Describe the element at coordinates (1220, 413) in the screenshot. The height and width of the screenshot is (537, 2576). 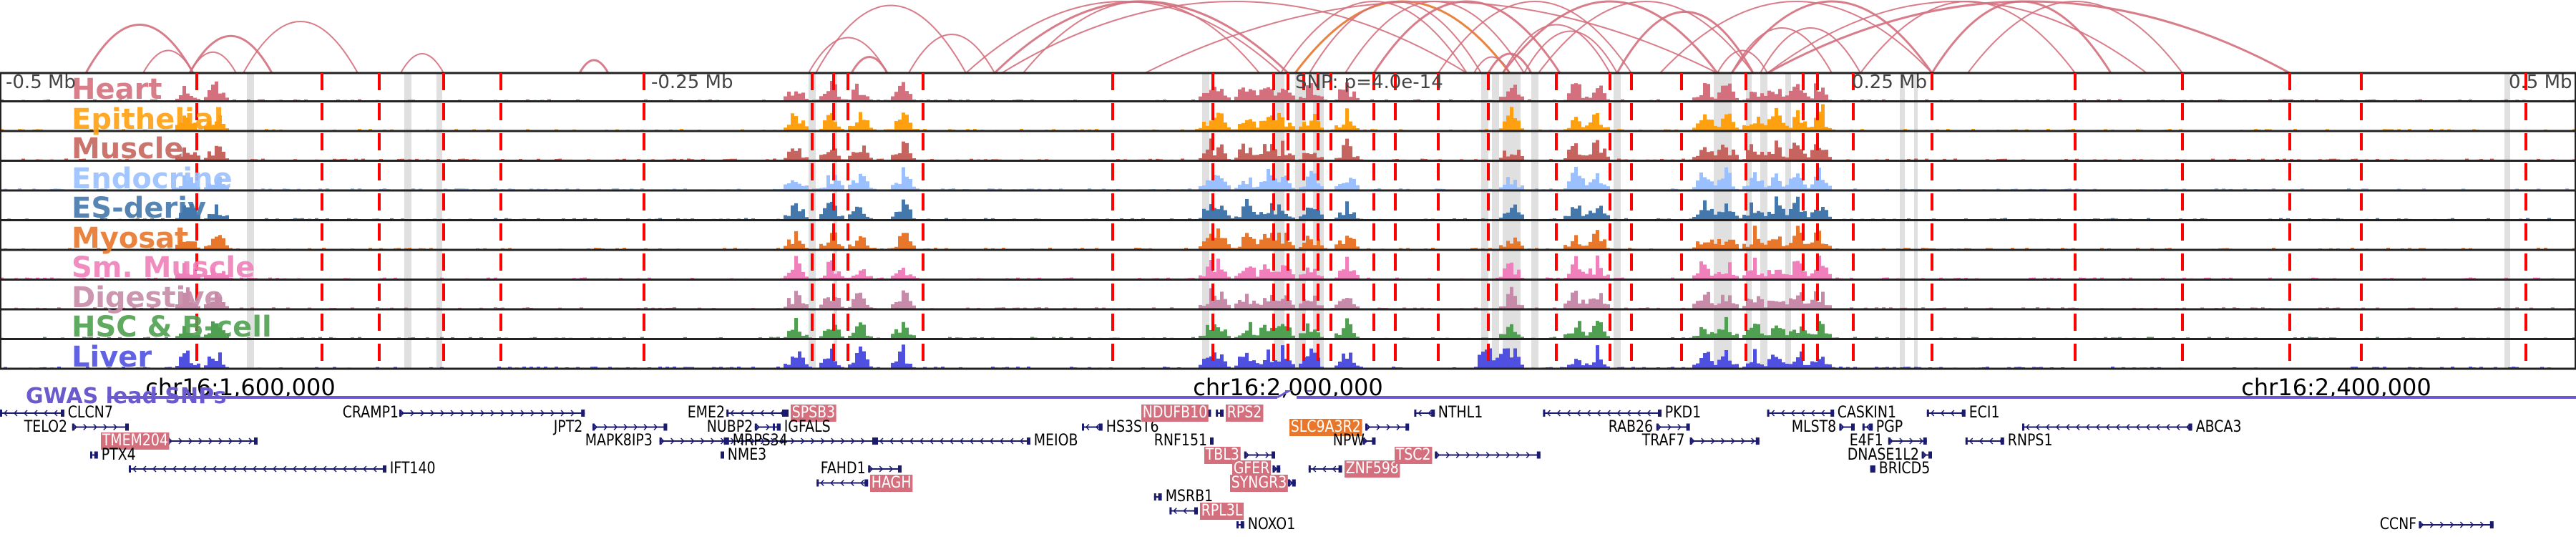
I see `gene-model-rps2` at that location.